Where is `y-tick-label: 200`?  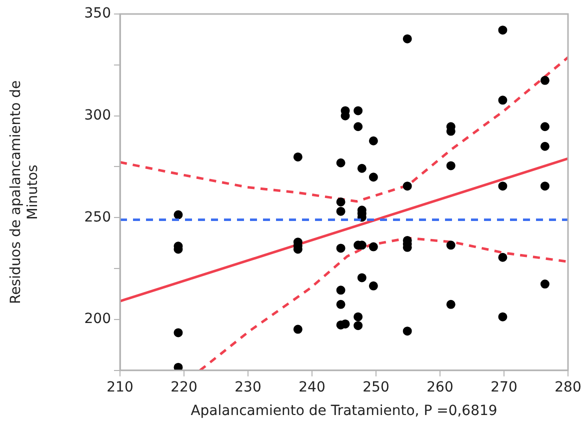
y-tick-label: 200 is located at coordinates (97, 319).